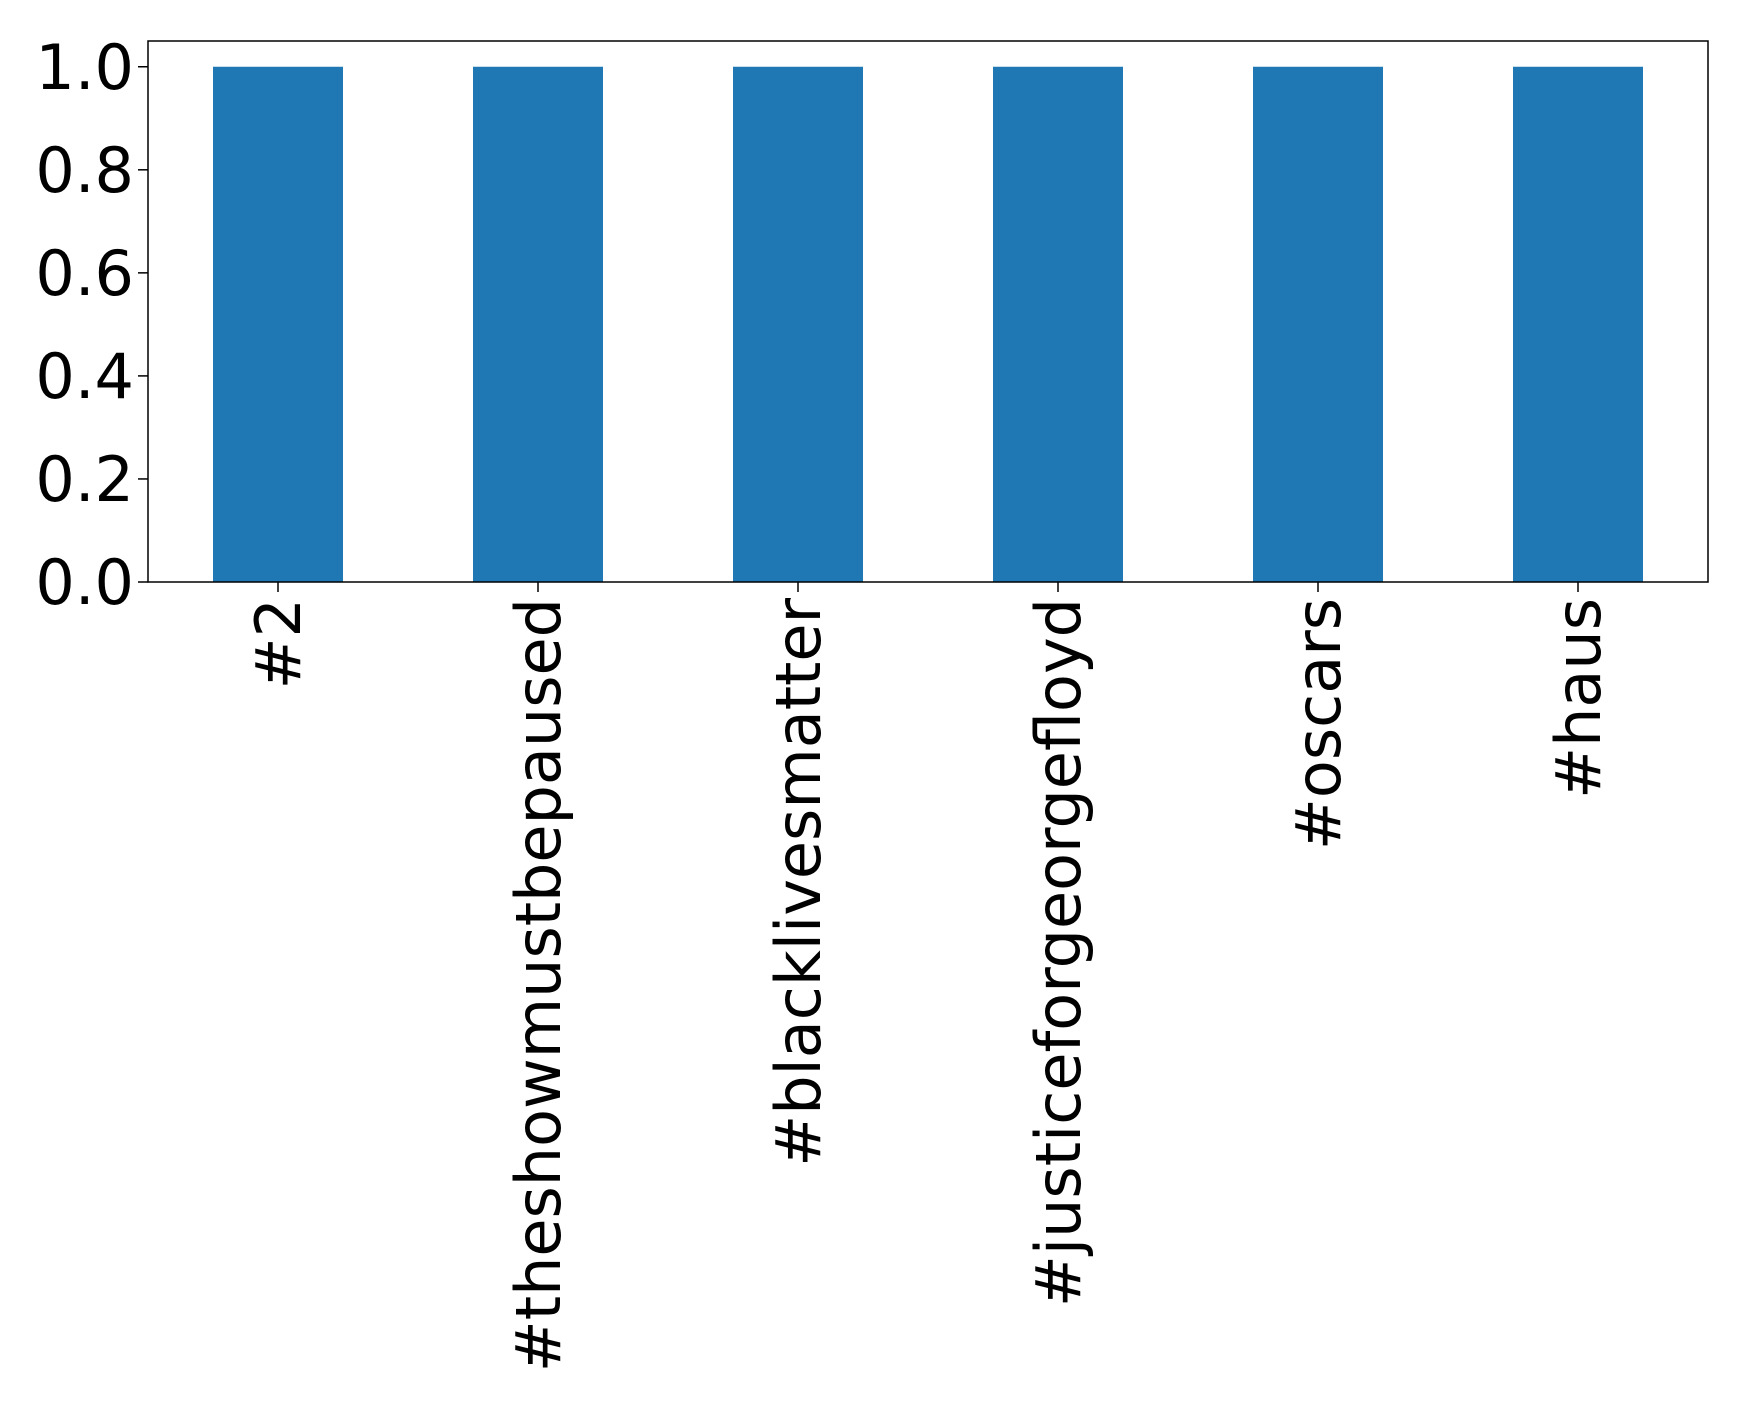 Image resolution: width=1739 pixels, height=1408 pixels. Describe the element at coordinates (278, 643) in the screenshot. I see `x-tick-label: #2` at that location.